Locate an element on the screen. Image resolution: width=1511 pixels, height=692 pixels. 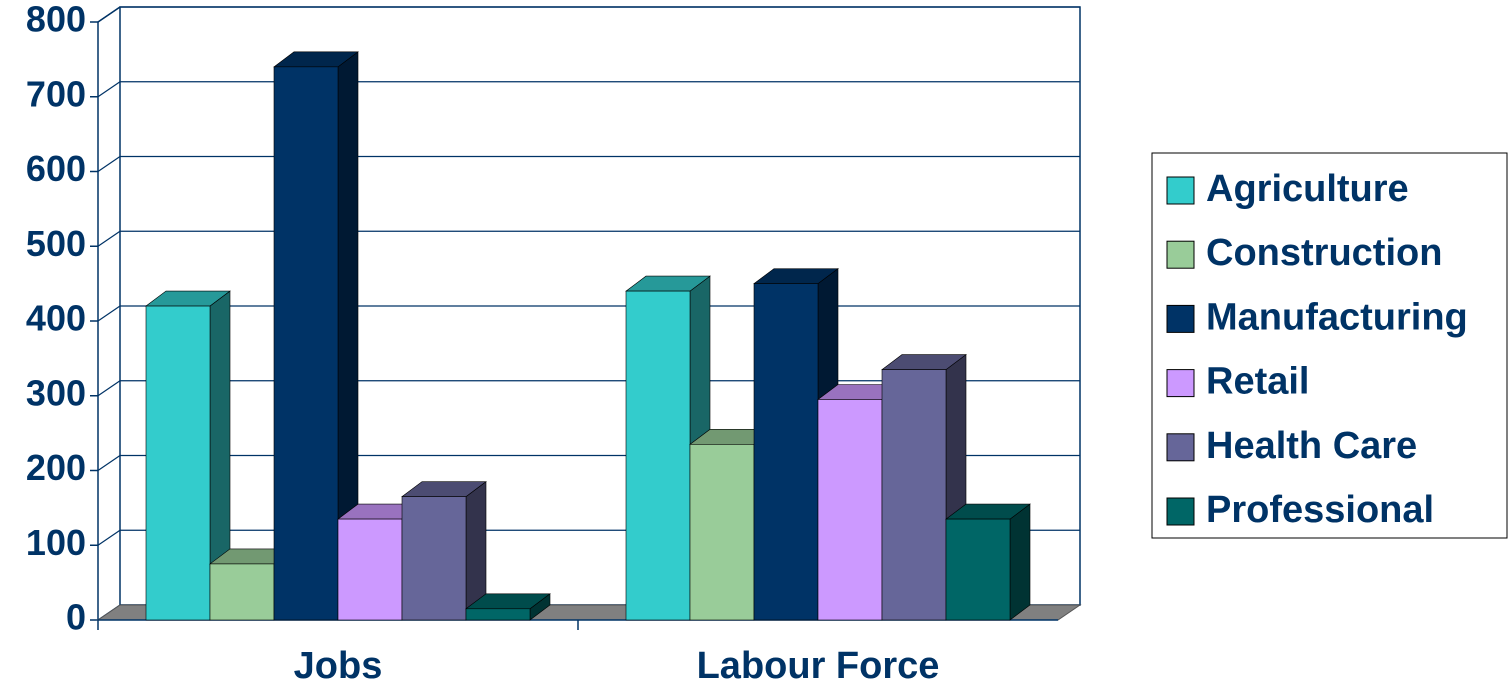
legend-label: Agriculture is located at coordinates (1307, 189).